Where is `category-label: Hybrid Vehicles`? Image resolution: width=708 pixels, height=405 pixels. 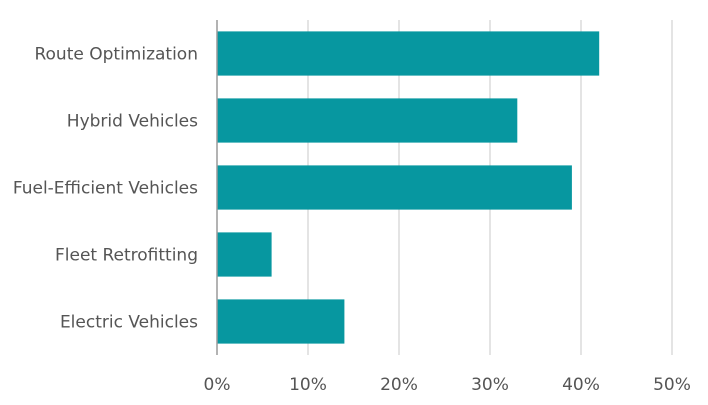
category-label: Hybrid Vehicles is located at coordinates (132, 122).